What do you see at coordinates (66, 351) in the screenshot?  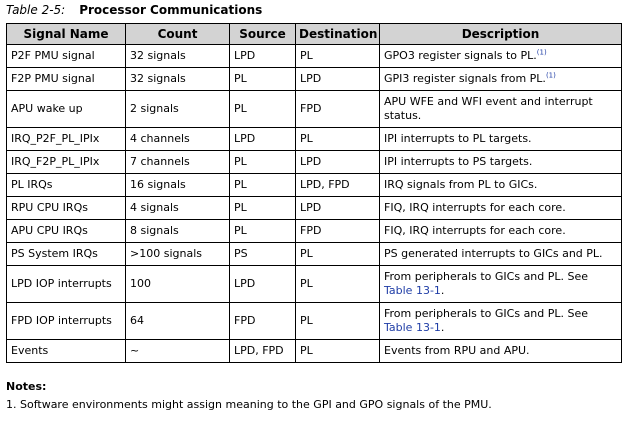 I see `cell-signal: Events` at bounding box center [66, 351].